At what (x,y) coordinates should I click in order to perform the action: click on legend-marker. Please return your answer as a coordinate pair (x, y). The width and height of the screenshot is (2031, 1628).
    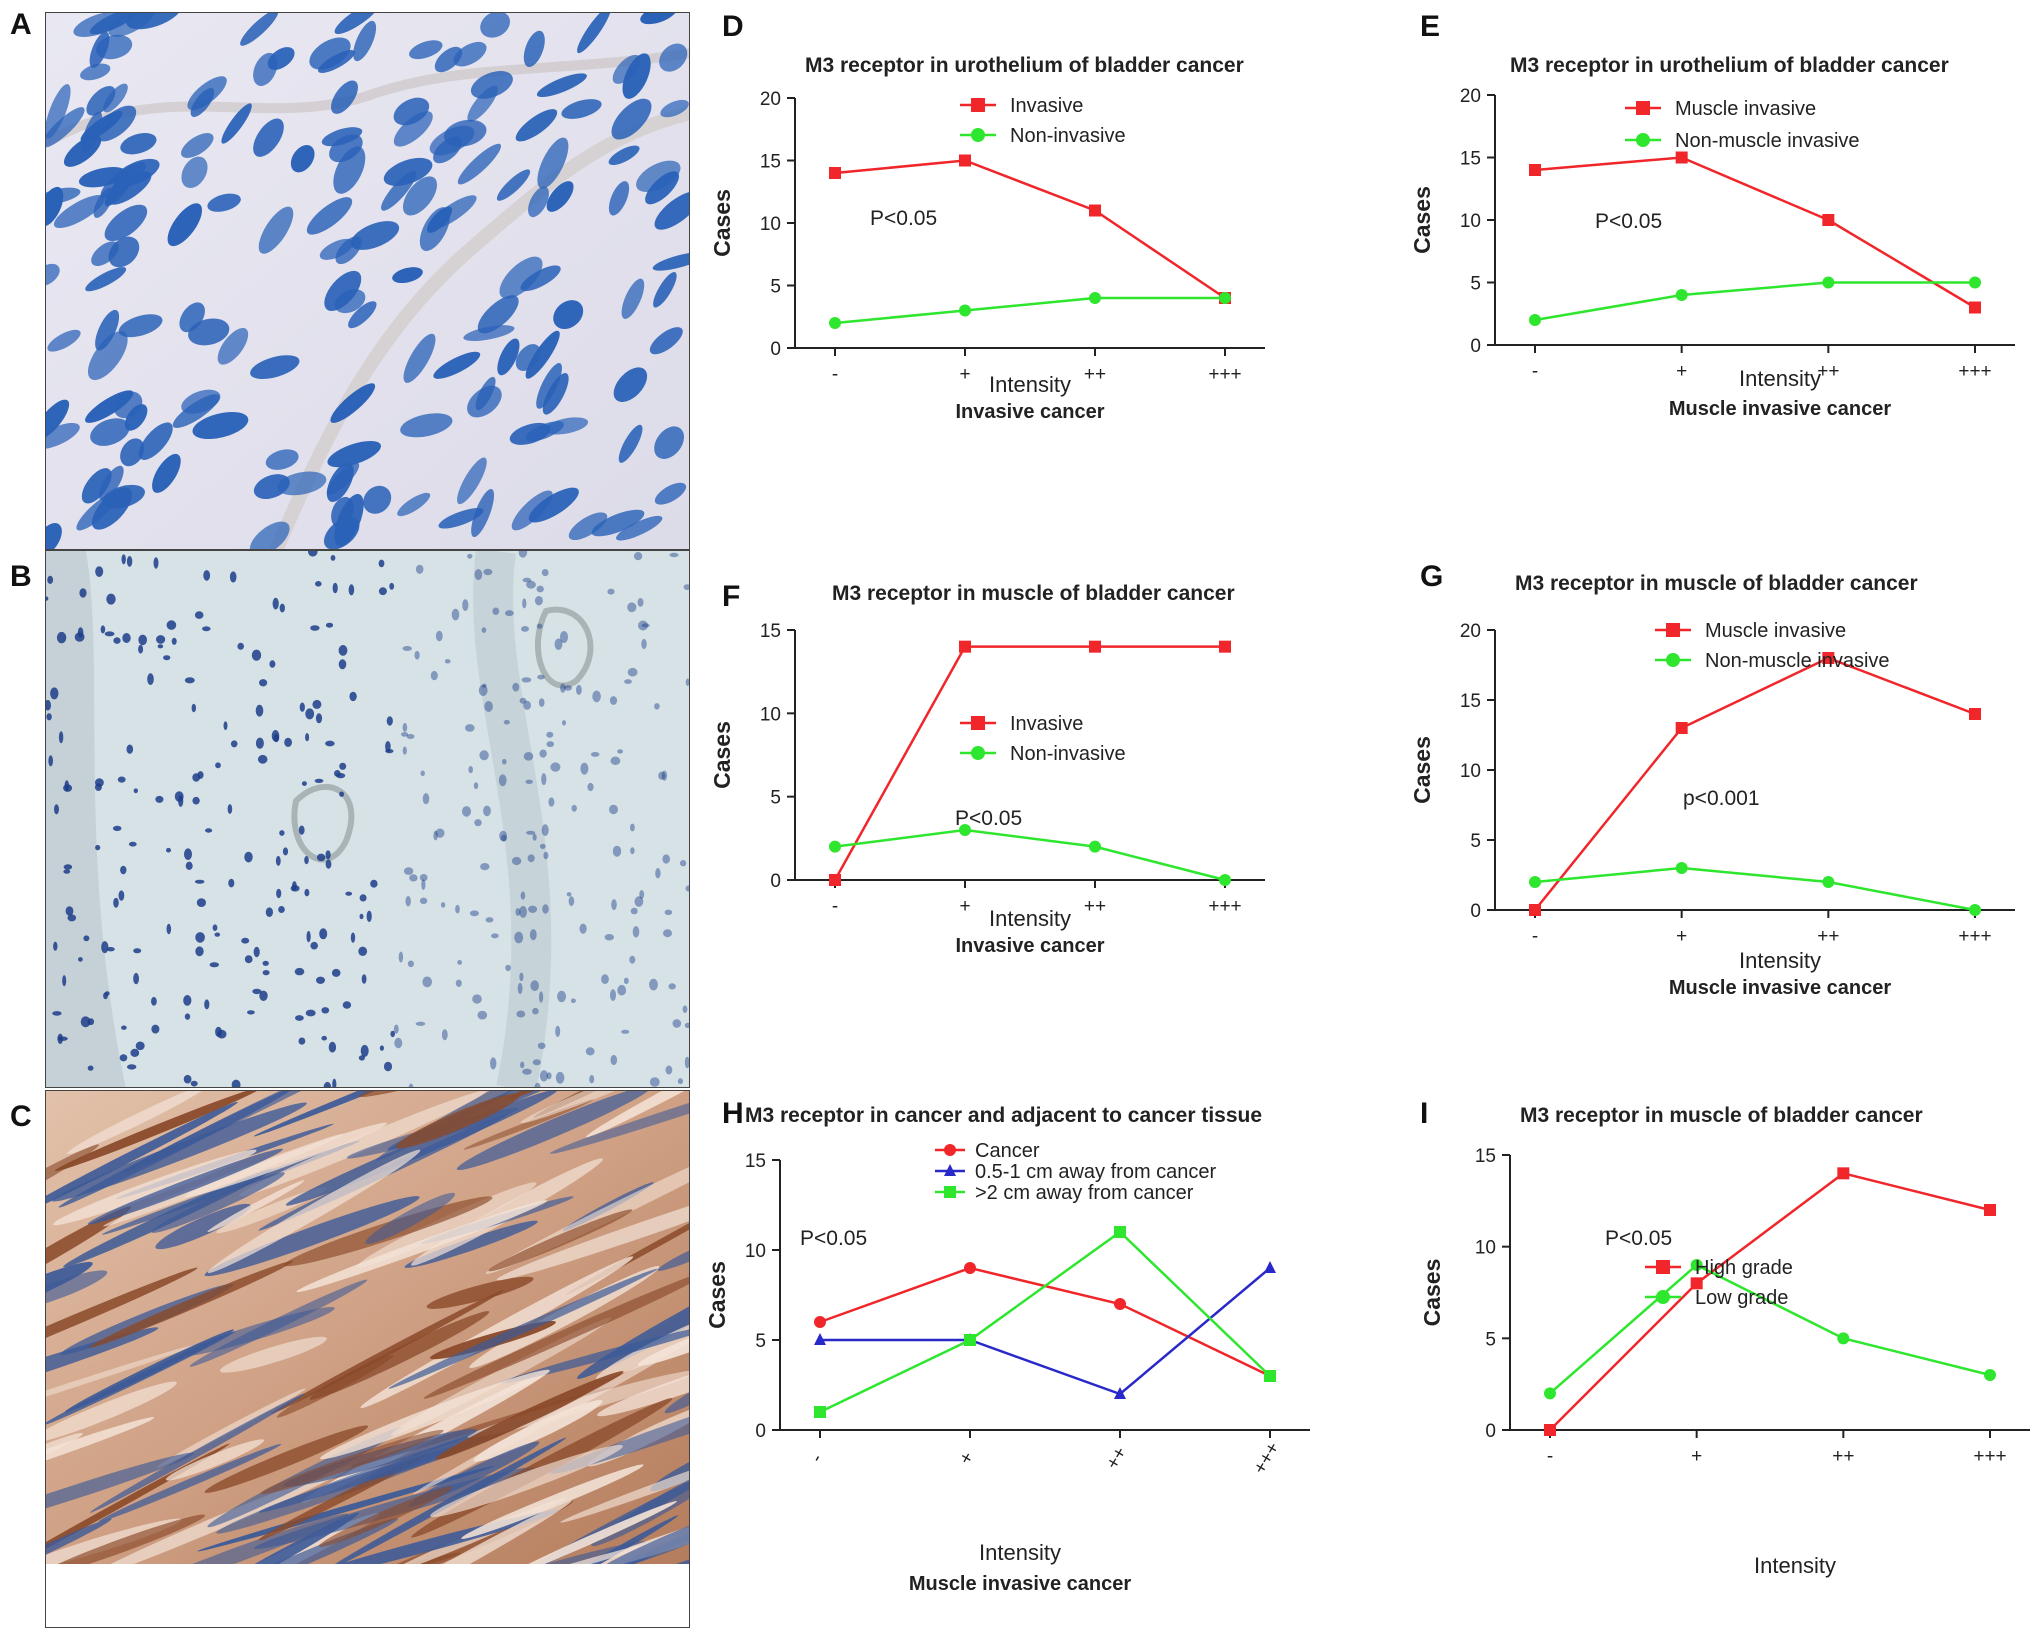
    Looking at the image, I should click on (950, 1170).